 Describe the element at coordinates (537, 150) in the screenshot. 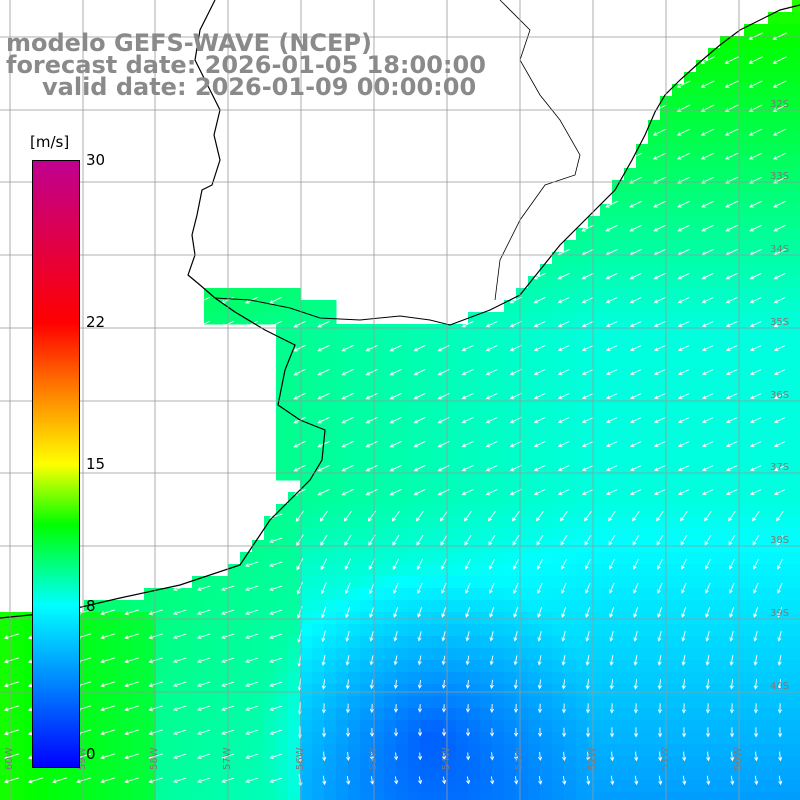

I see `border-line` at that location.